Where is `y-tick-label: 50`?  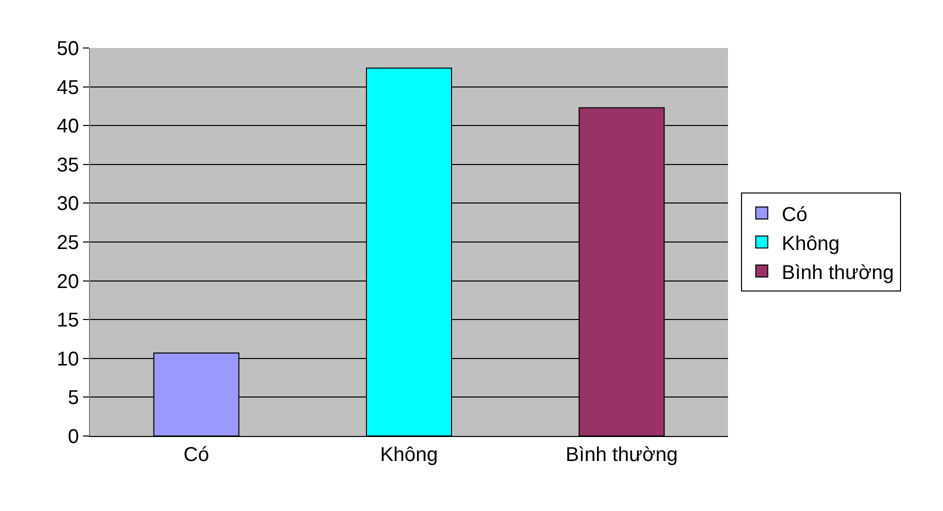
y-tick-label: 50 is located at coordinates (67, 49).